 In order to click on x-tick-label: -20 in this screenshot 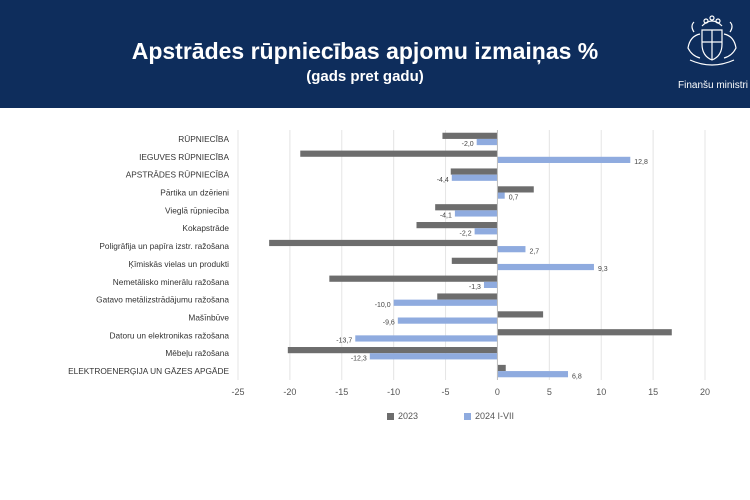, I will do `click(289, 392)`.